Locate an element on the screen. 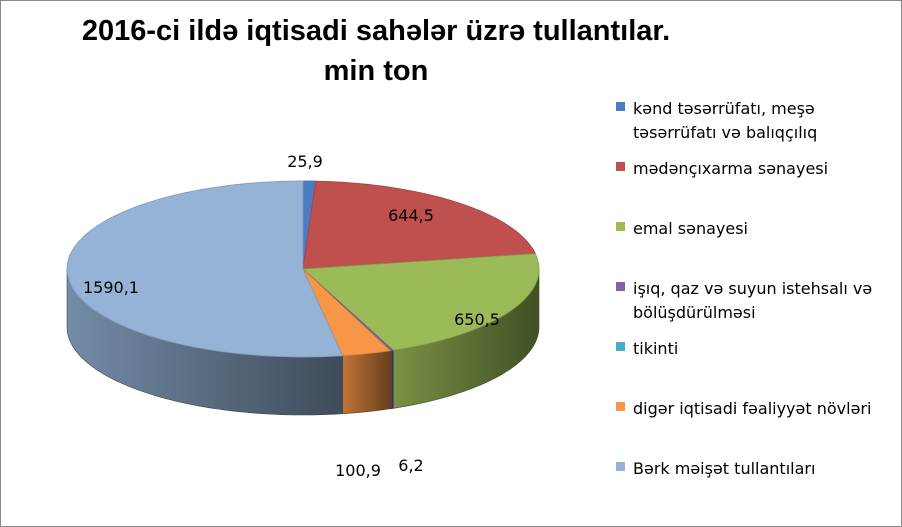 The height and width of the screenshot is (527, 902). legend-label: tikinti is located at coordinates (656, 348).